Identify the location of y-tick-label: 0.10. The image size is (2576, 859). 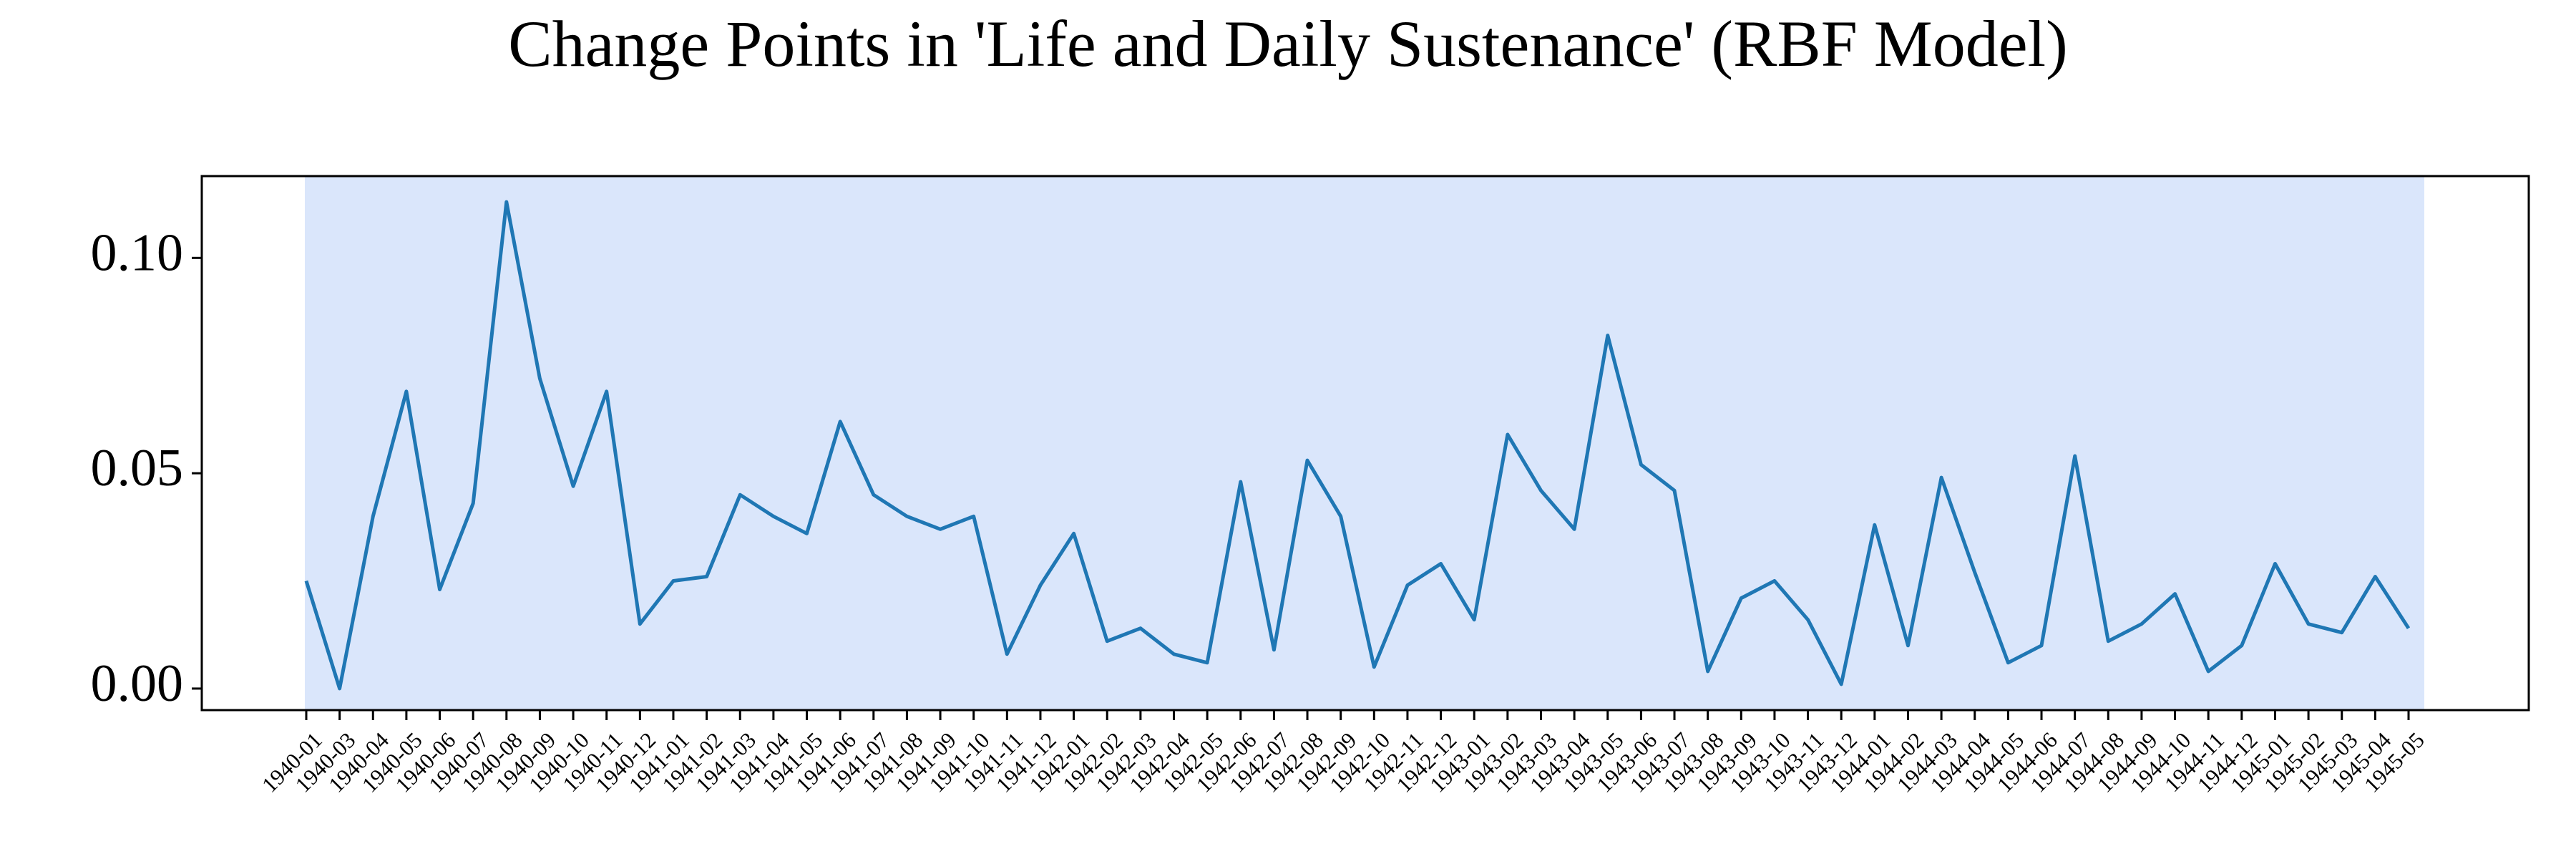
(137, 252).